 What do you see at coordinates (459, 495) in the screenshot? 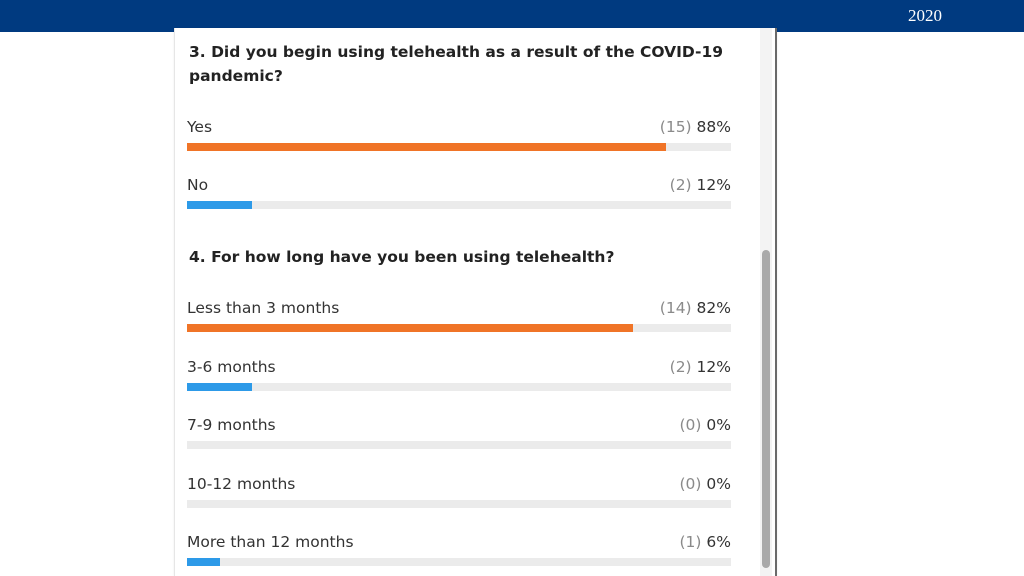
I see `q4-option-10-12: 10-12 months (0) 0%` at bounding box center [459, 495].